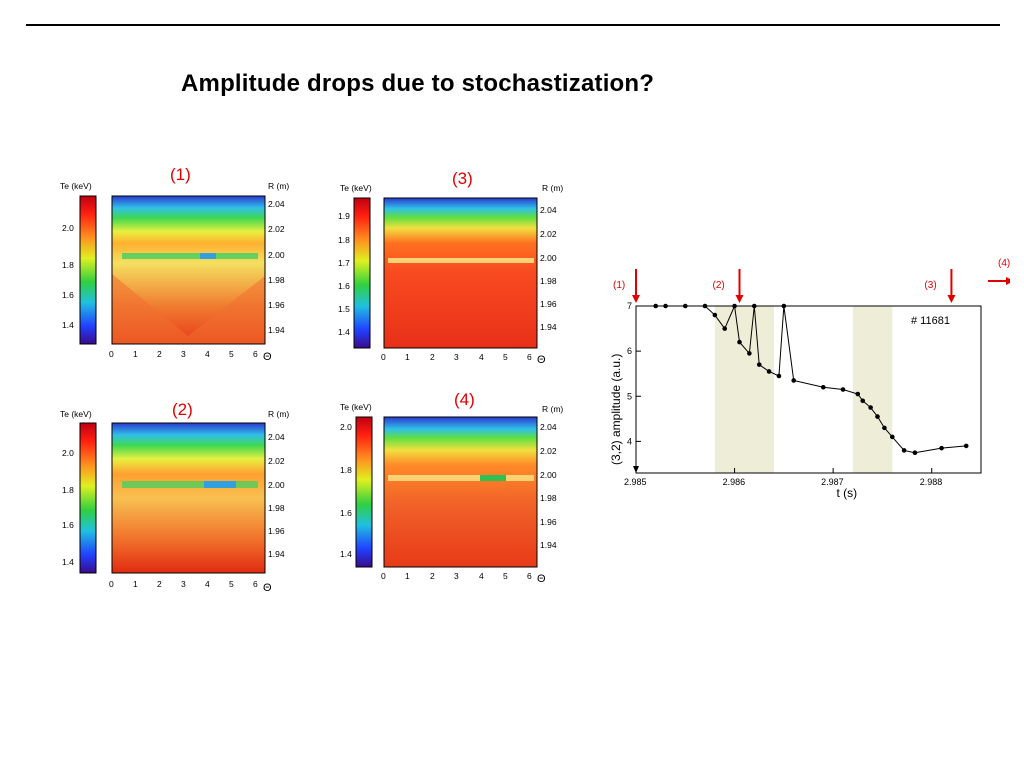  Describe the element at coordinates (635, 482) in the screenshot. I see `x-tick-label: 2.985` at that location.